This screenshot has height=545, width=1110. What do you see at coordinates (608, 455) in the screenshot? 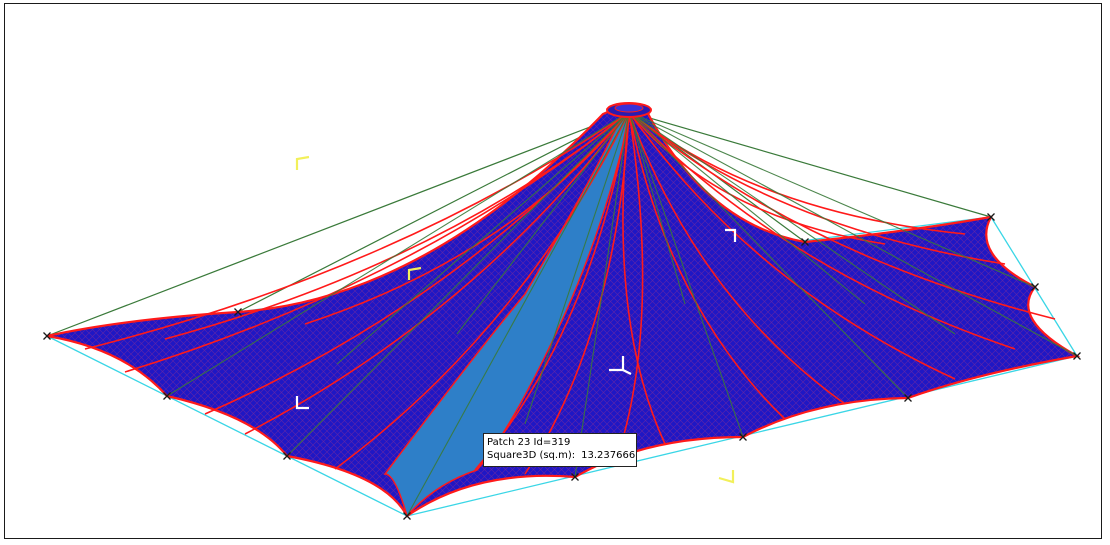
I see `patch-area-value: 13.237666` at bounding box center [608, 455].